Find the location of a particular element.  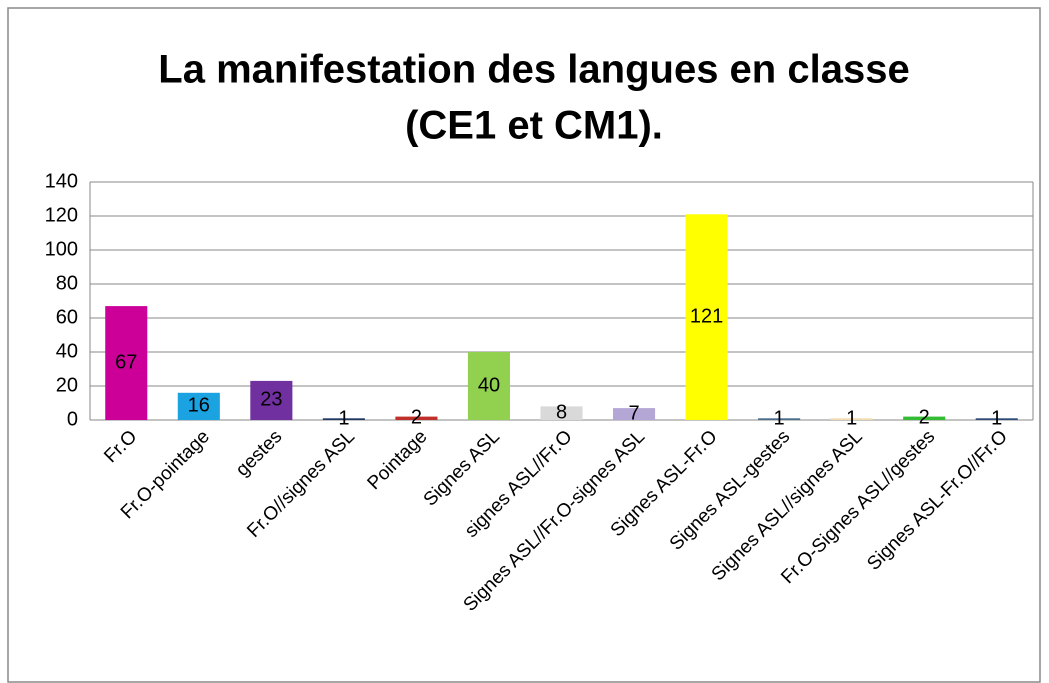

value-label: 121 is located at coordinates (706, 316).